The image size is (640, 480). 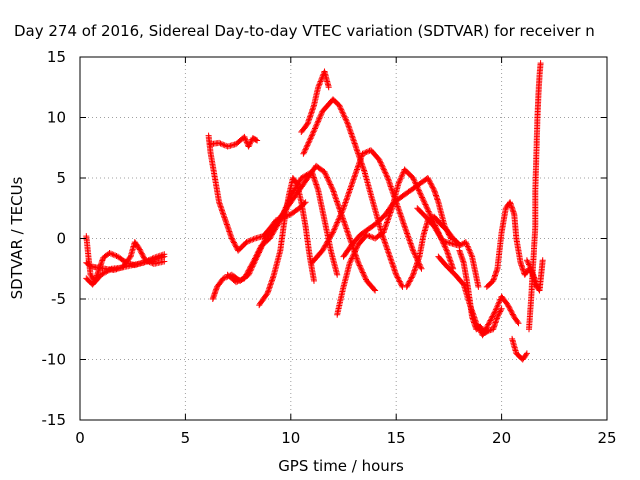 What do you see at coordinates (61, 178) in the screenshot?
I see `y-tick-label: 5` at bounding box center [61, 178].